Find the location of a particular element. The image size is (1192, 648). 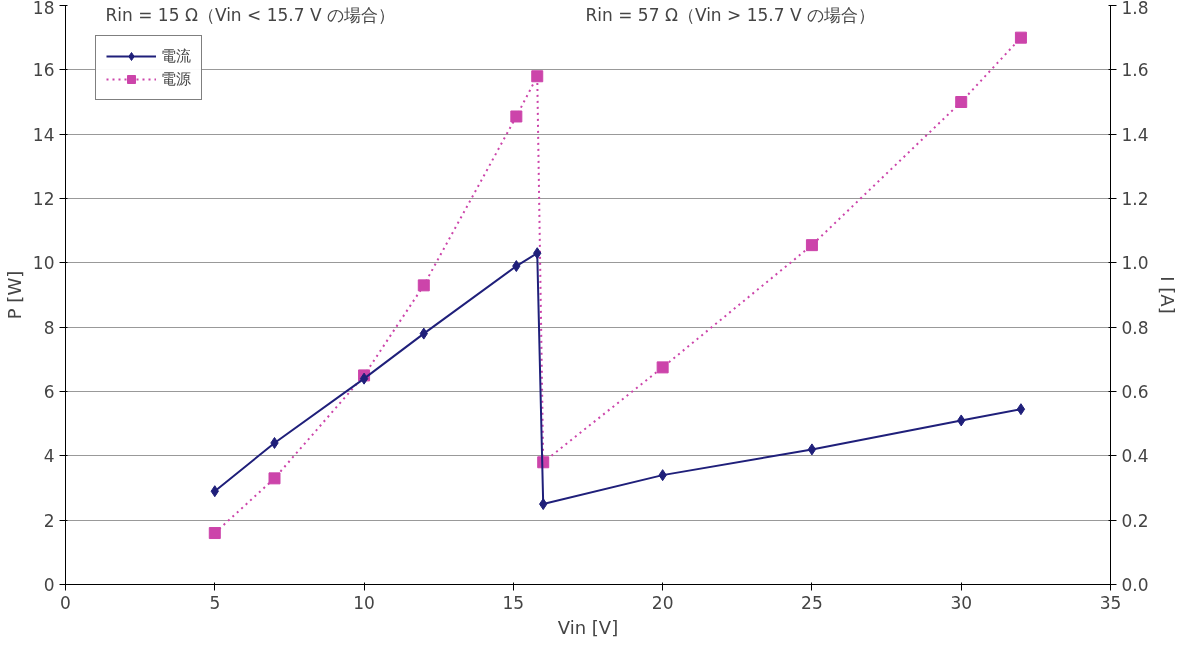

y-tick-label: 2 is located at coordinates (49, 520).